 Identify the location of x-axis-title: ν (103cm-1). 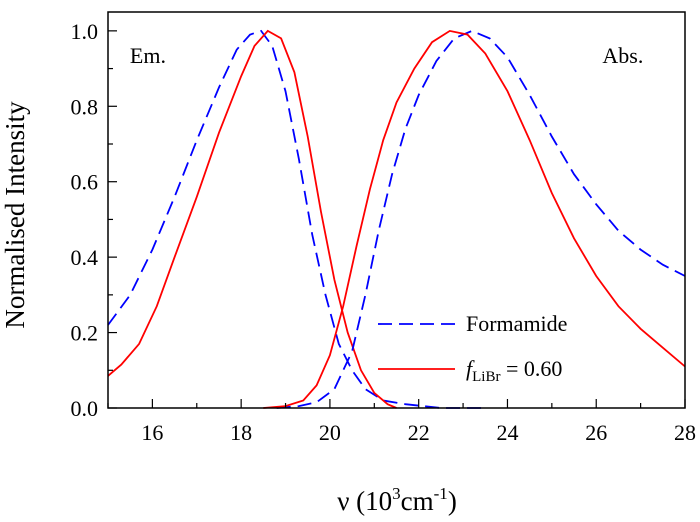
(397, 500).